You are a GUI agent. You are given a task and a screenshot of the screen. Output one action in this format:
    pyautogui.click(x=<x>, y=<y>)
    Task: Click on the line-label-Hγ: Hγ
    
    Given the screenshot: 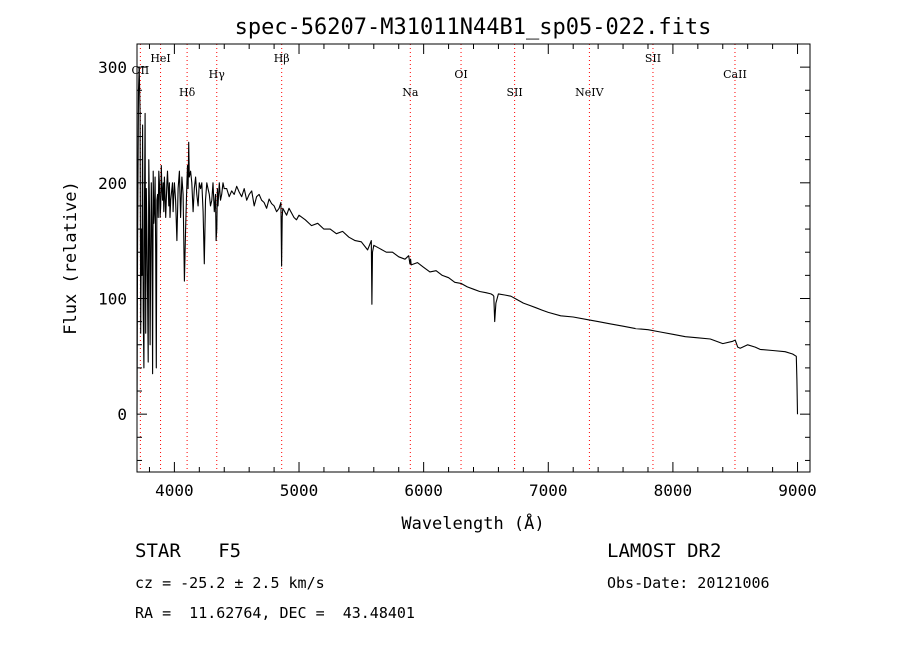 What is the action you would take?
    pyautogui.click(x=217, y=74)
    